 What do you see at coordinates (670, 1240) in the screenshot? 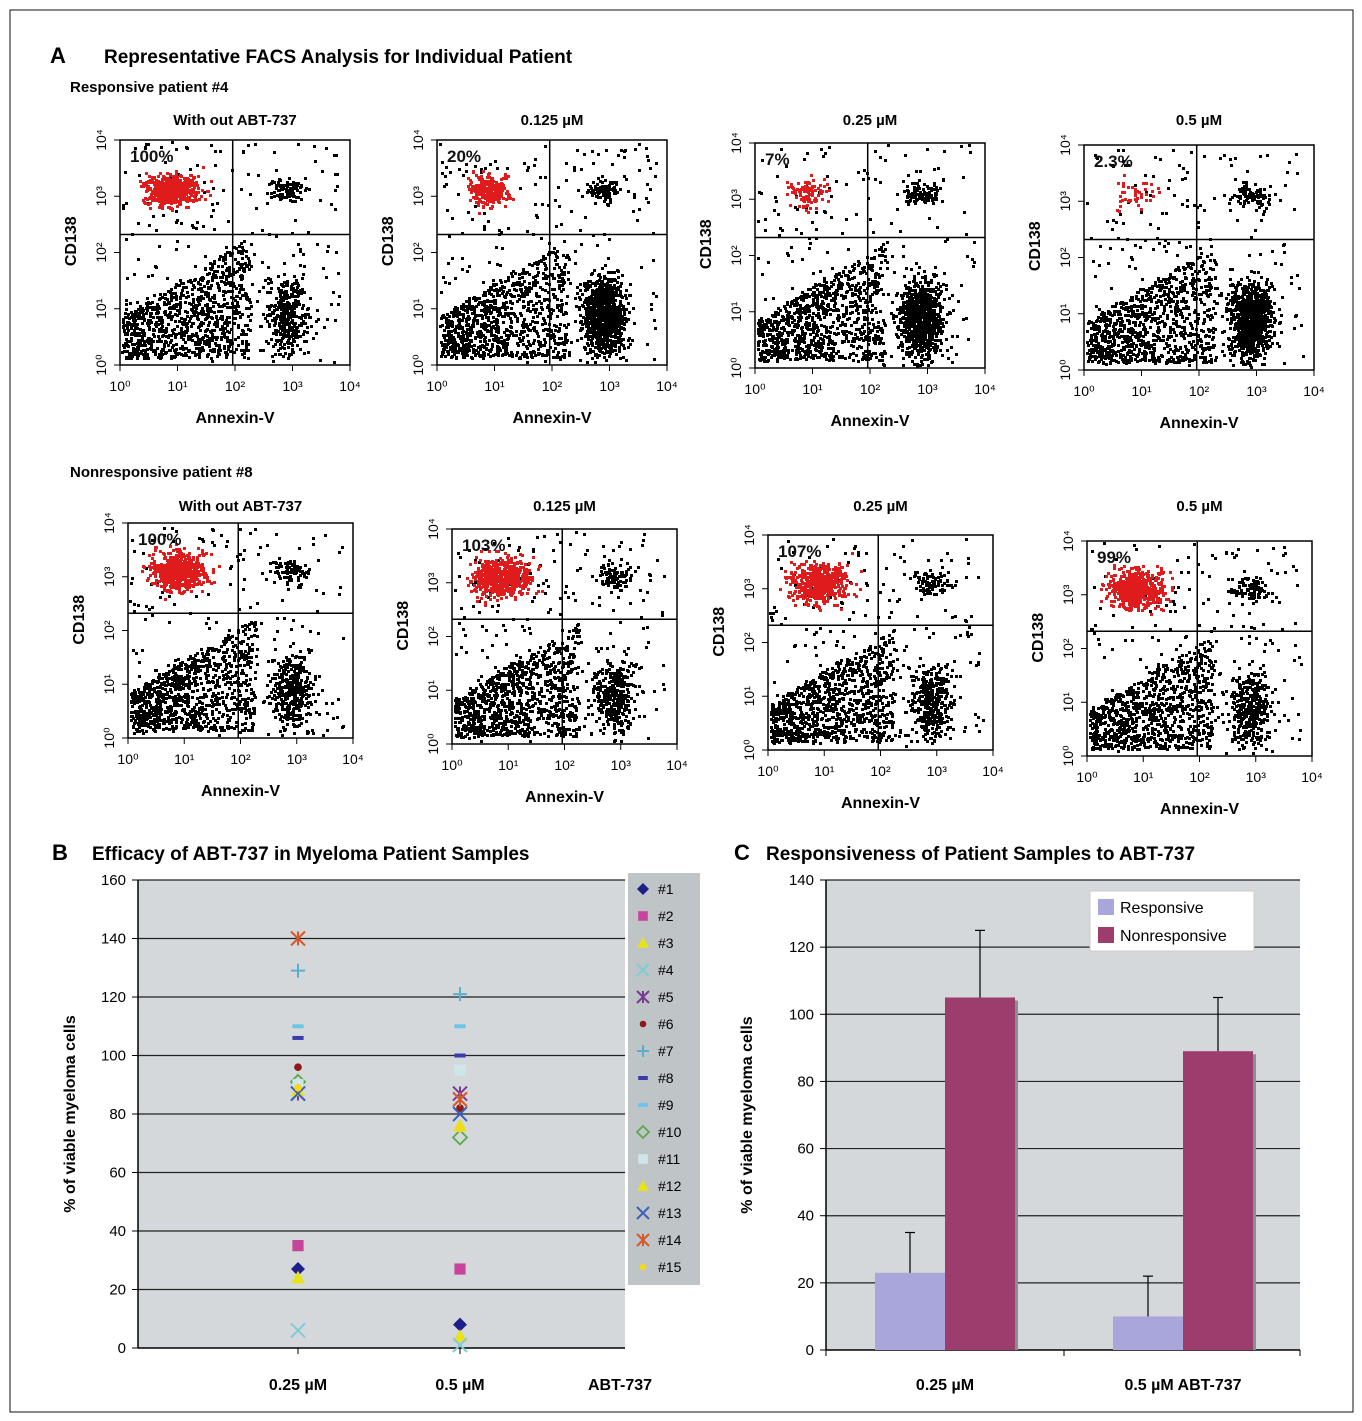
I see `legend-label: #14` at bounding box center [670, 1240].